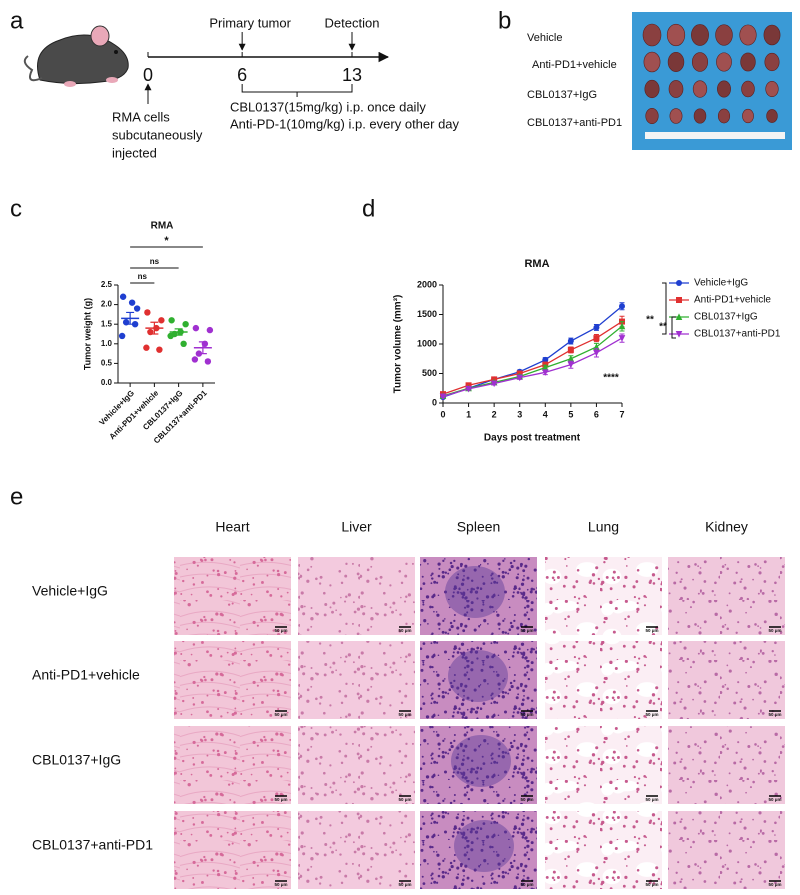 This screenshot has width=800, height=895. I want to click on column-header: Heart, so click(232, 527).